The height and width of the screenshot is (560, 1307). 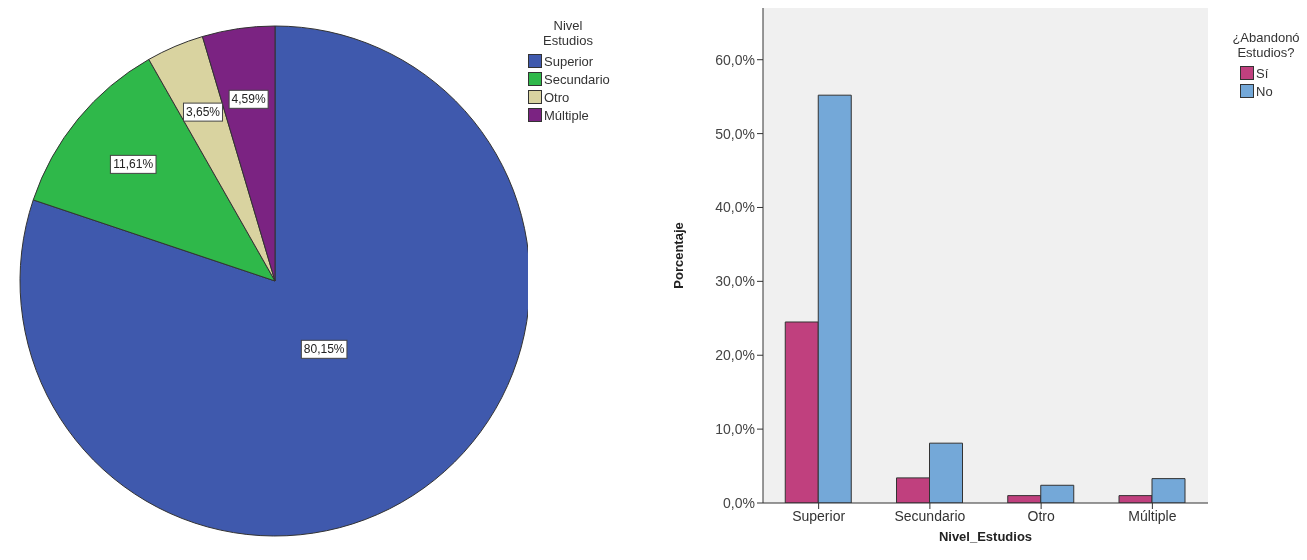 What do you see at coordinates (735, 429) in the screenshot?
I see `y-tick-label: 10,0%` at bounding box center [735, 429].